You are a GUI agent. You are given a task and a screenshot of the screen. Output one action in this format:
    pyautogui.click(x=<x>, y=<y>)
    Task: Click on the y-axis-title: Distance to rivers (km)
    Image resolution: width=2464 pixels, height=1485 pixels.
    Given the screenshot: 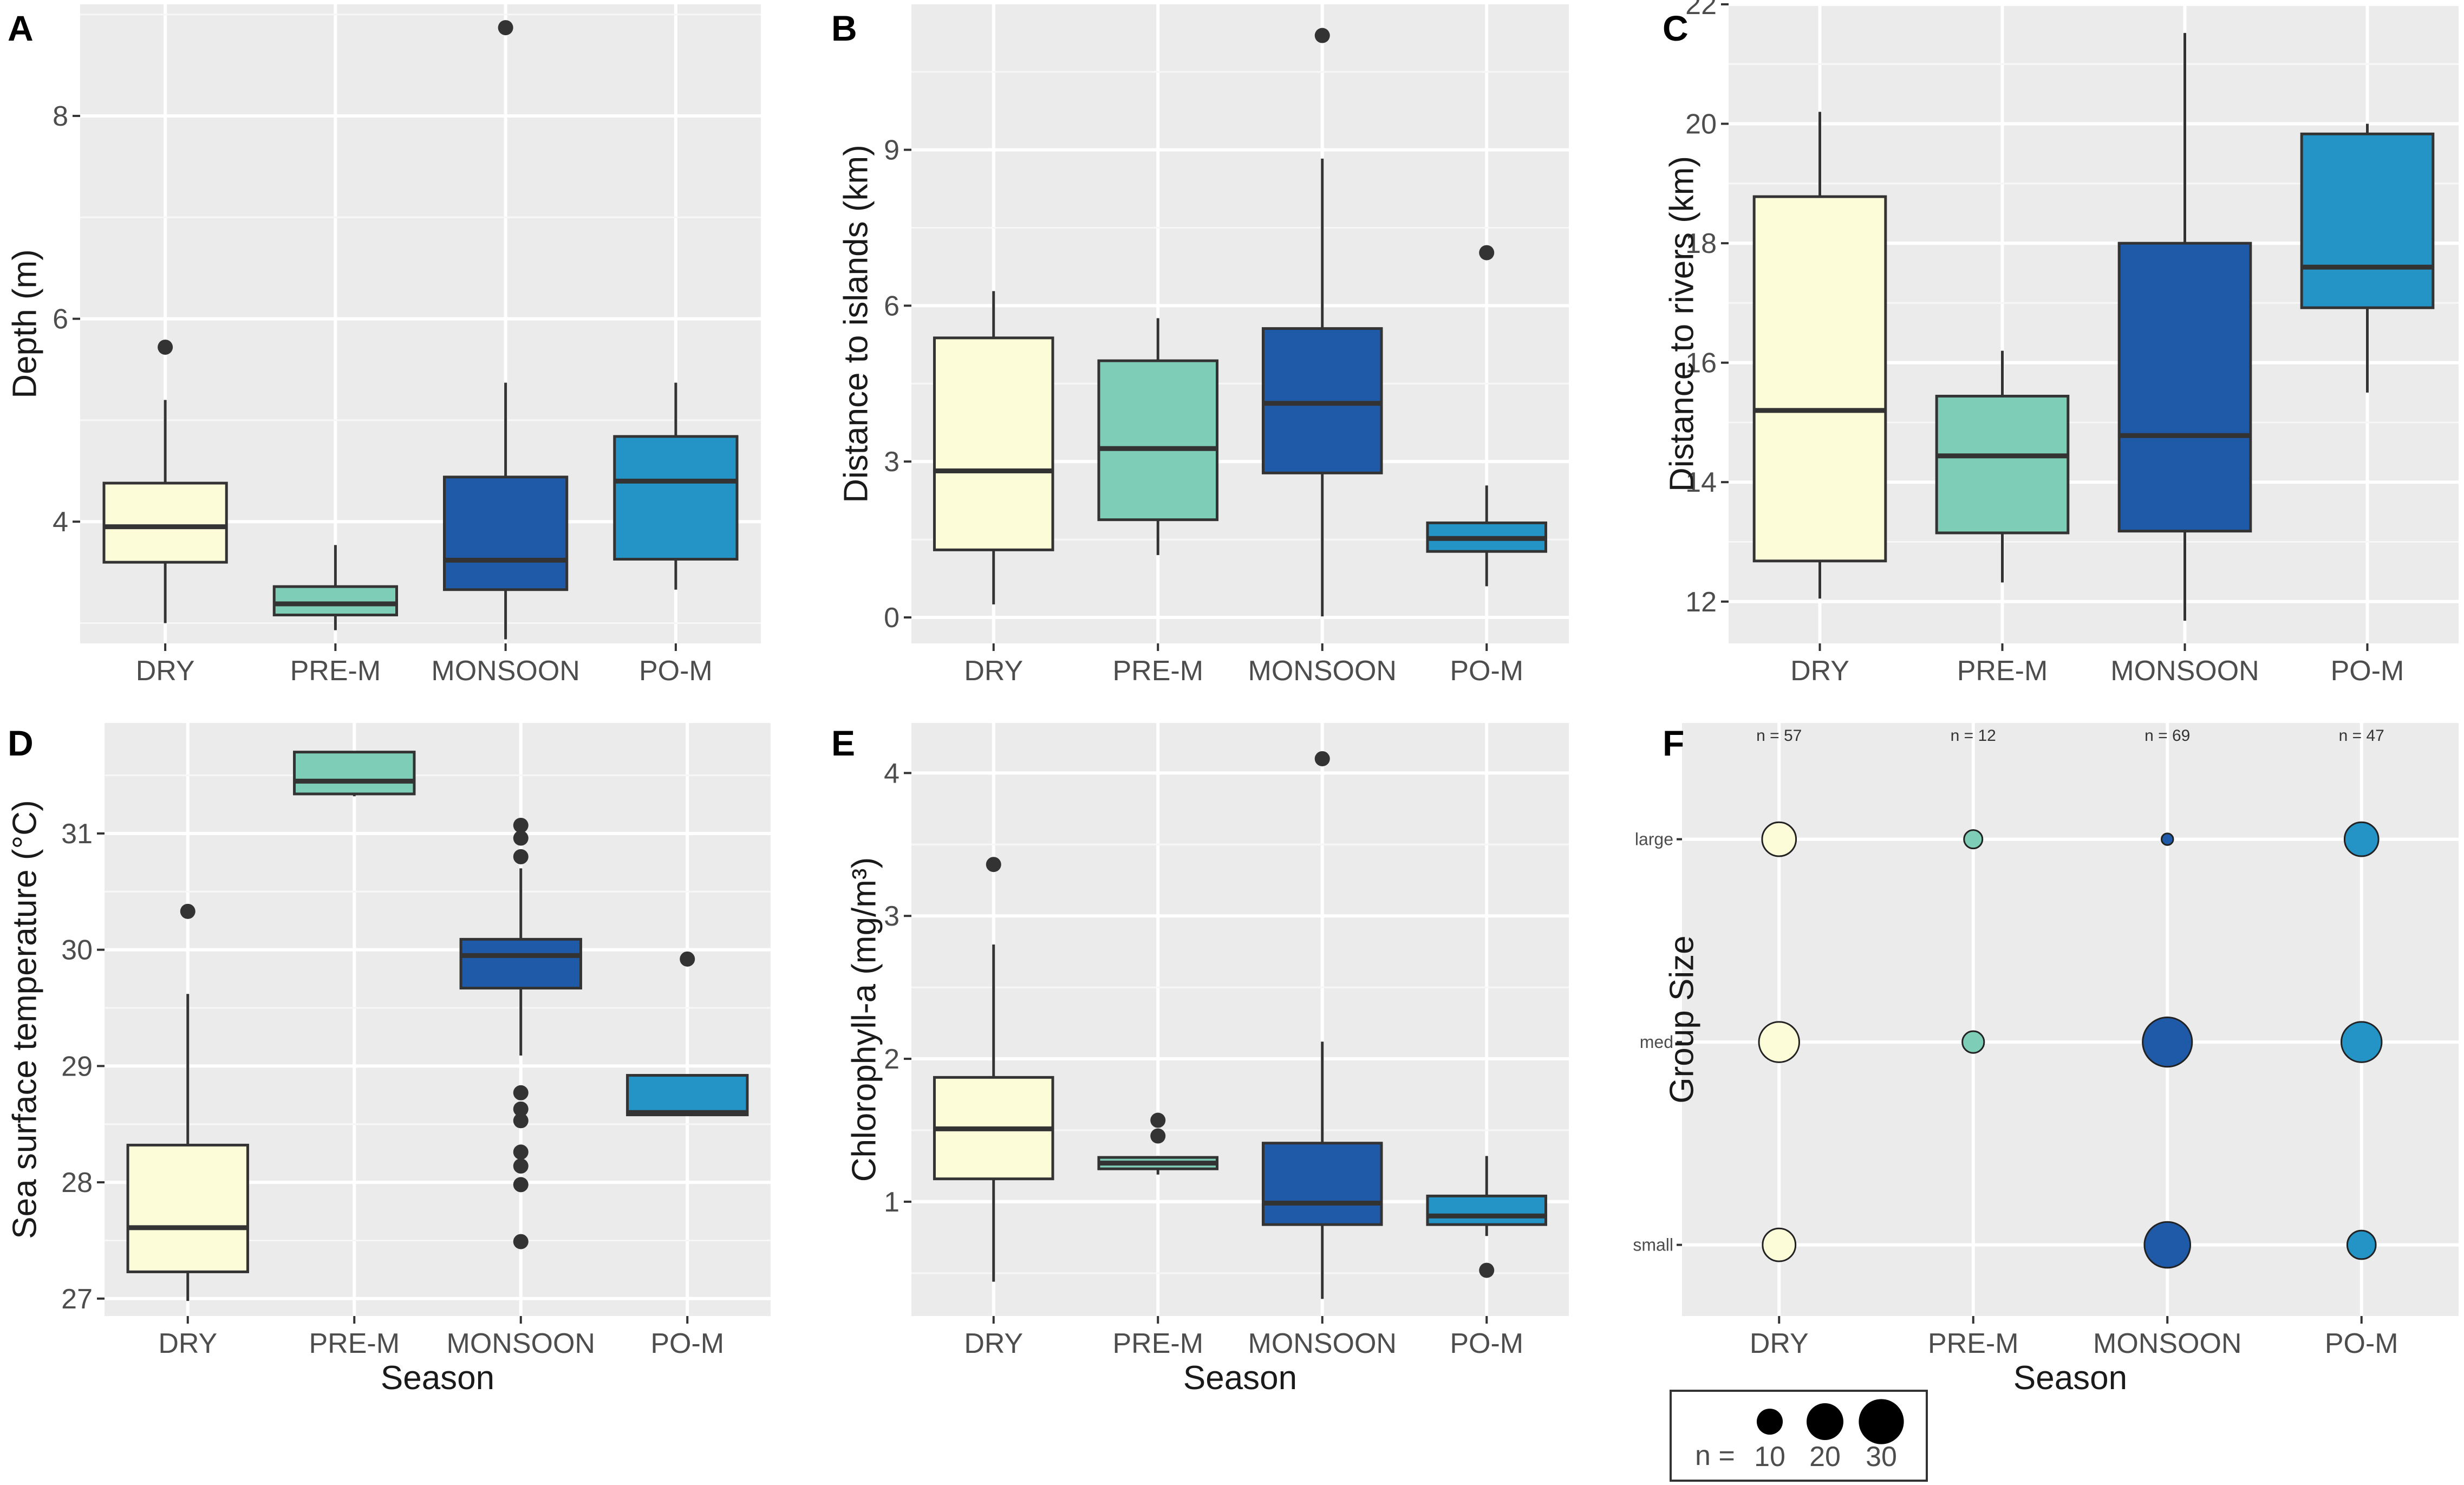 What is the action you would take?
    pyautogui.click(x=1682, y=324)
    